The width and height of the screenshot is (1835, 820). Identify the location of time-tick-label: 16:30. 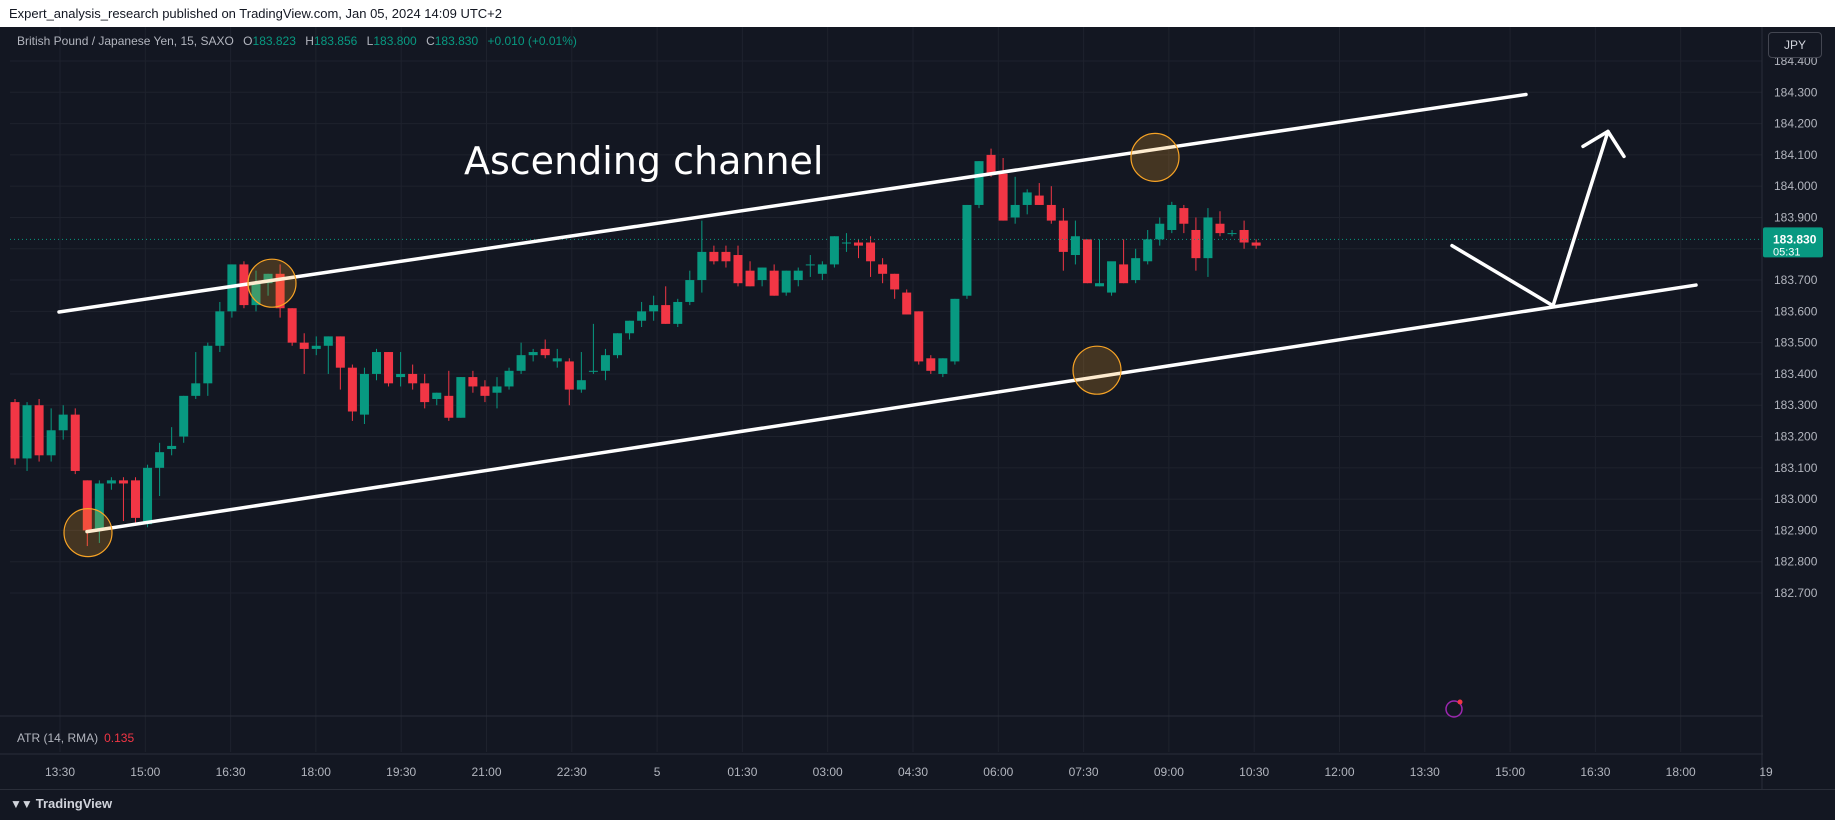
(231, 772).